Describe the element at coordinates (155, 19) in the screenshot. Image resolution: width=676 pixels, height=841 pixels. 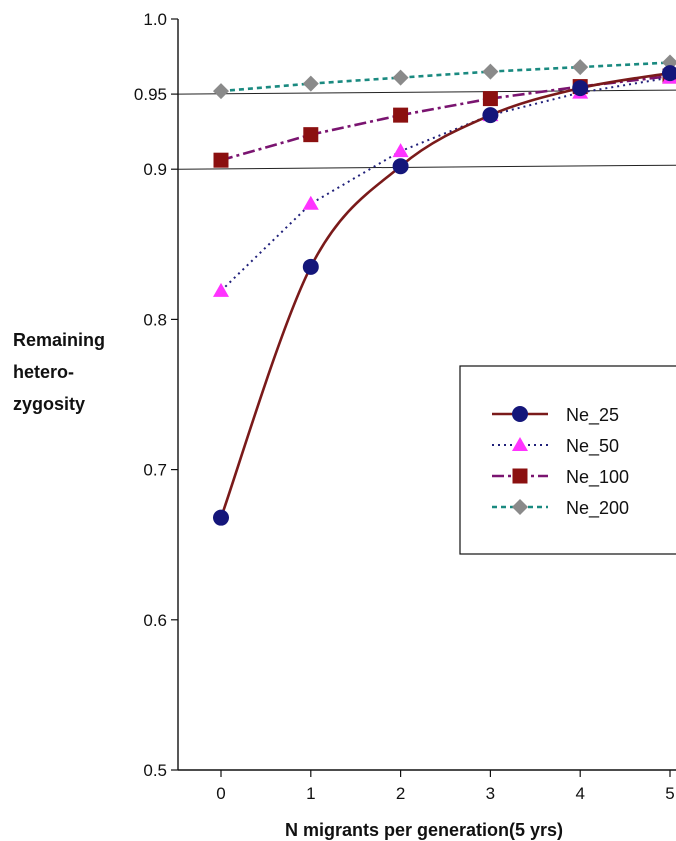
I see `y-tick-label-6: 1.0` at that location.